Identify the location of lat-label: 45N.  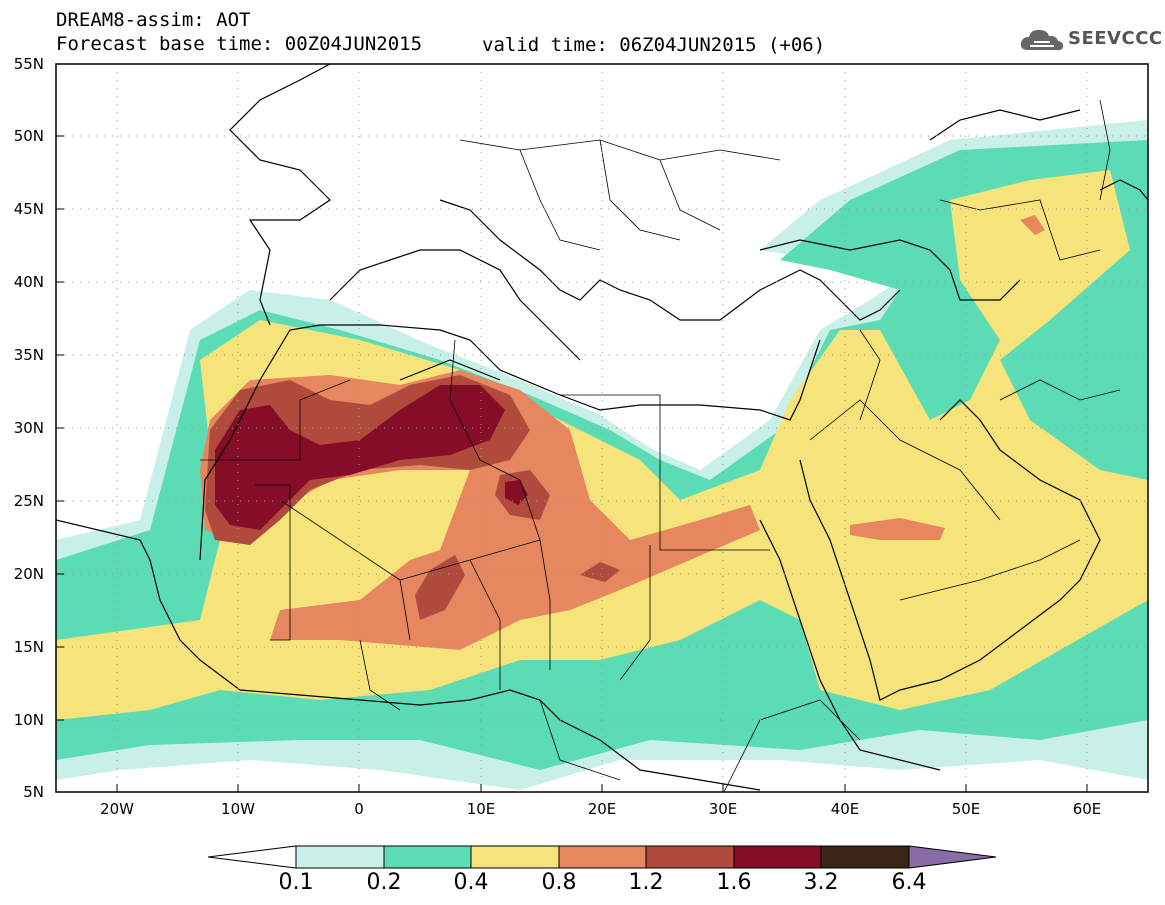
(28, 209).